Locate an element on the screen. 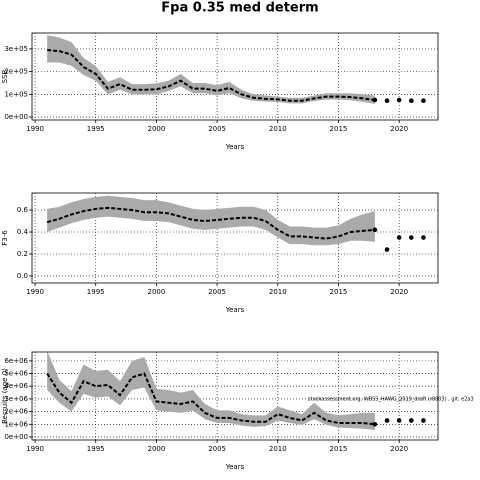 The height and width of the screenshot is (480, 480). y-axis-label: F3-6 is located at coordinates (5, 238).